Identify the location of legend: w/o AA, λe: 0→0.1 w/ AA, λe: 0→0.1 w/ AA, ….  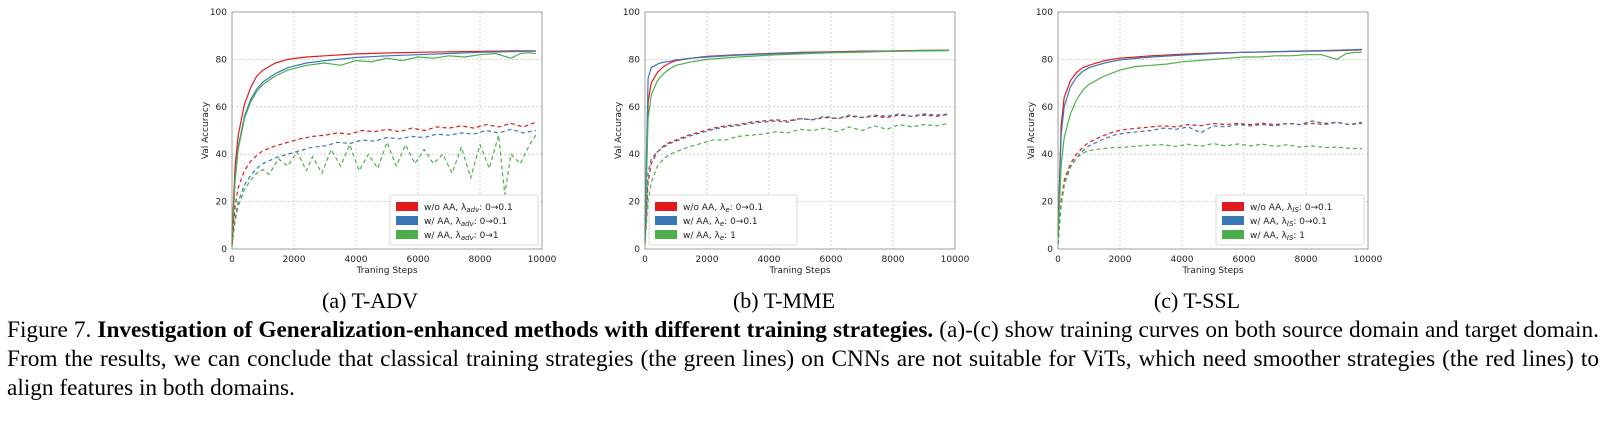
(723, 220).